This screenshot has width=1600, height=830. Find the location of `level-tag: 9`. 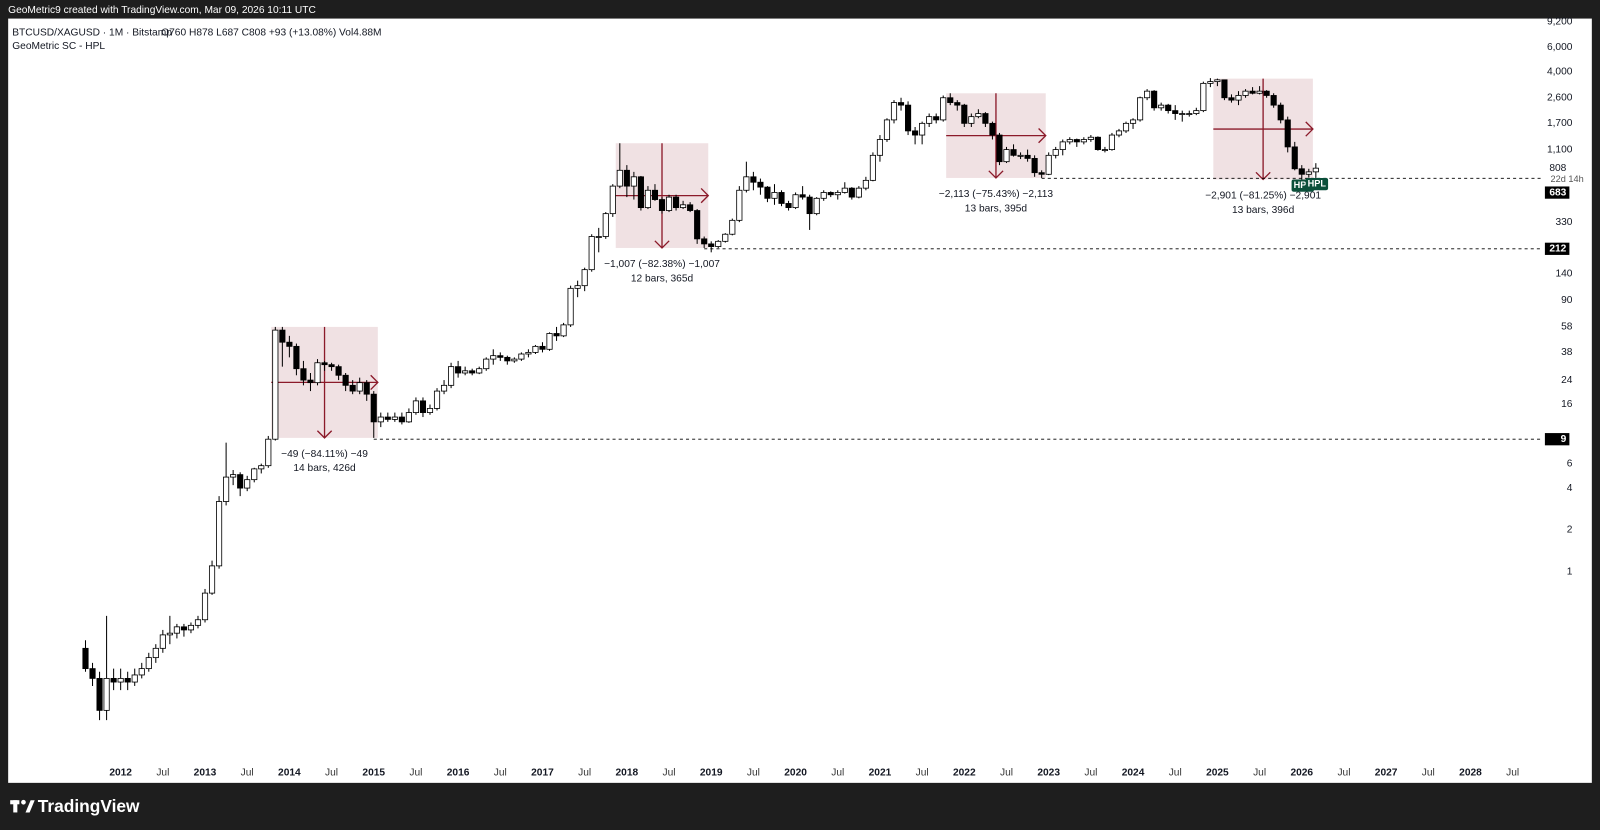

level-tag: 9 is located at coordinates (1564, 439).